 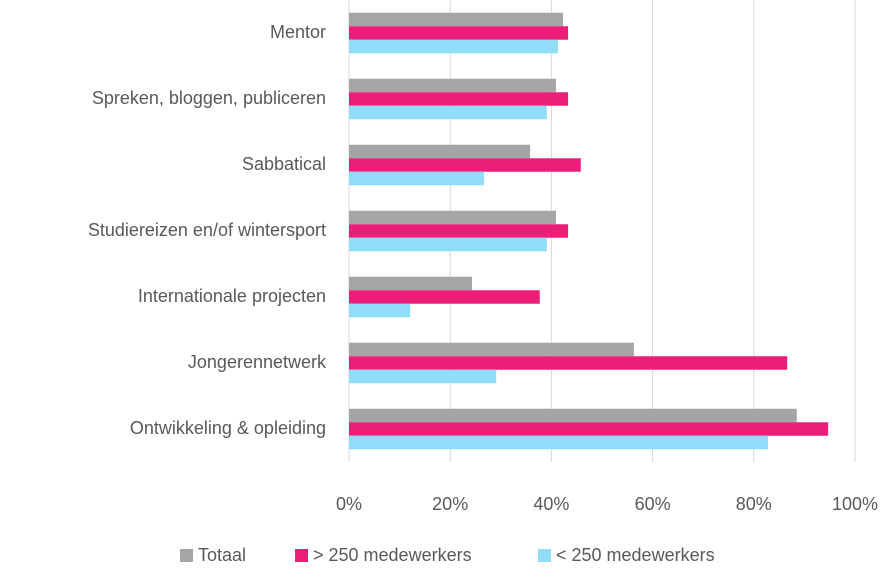 What do you see at coordinates (228, 428) in the screenshot?
I see `y-tick-label: Ontwikkeling & opleiding` at bounding box center [228, 428].